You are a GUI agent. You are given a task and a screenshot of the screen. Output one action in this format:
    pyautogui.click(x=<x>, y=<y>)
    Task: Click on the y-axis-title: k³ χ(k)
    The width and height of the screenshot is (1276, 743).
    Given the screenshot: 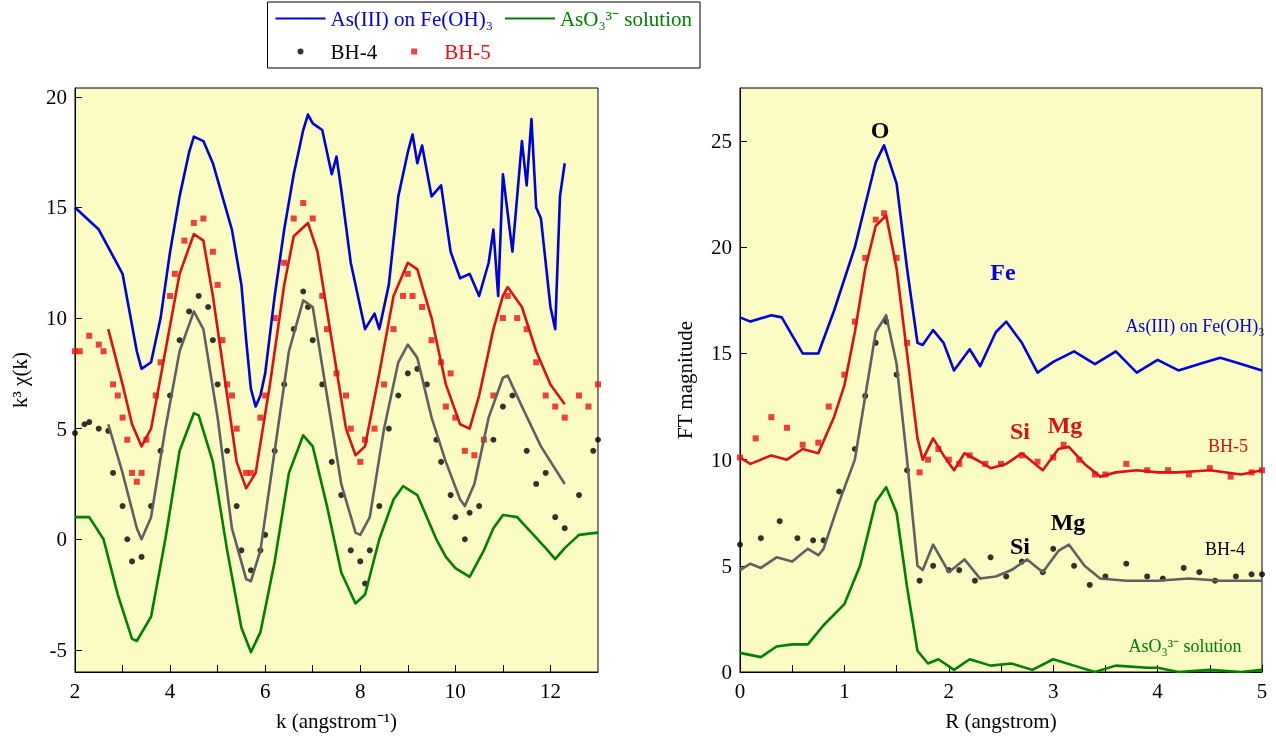 What is the action you would take?
    pyautogui.click(x=19, y=380)
    